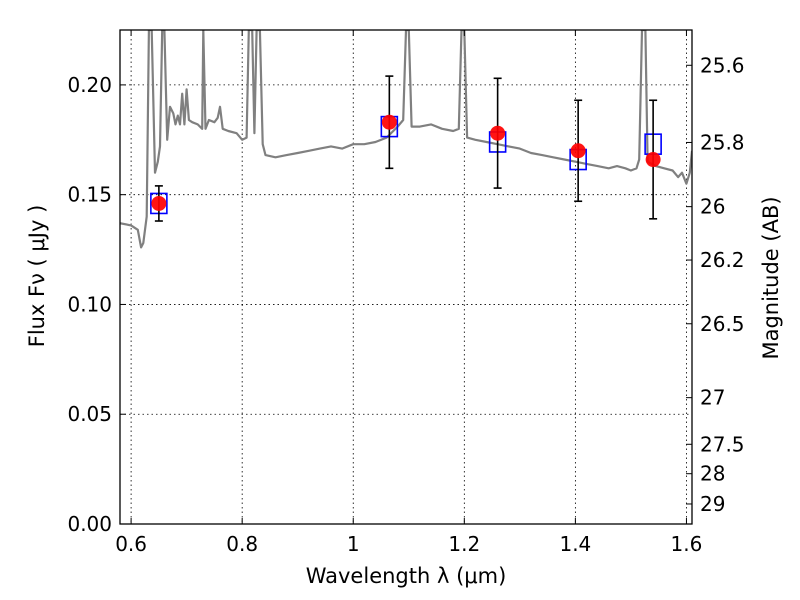 The height and width of the screenshot is (600, 800). Describe the element at coordinates (722, 260) in the screenshot. I see `y2-tick-label: 26.2` at that location.